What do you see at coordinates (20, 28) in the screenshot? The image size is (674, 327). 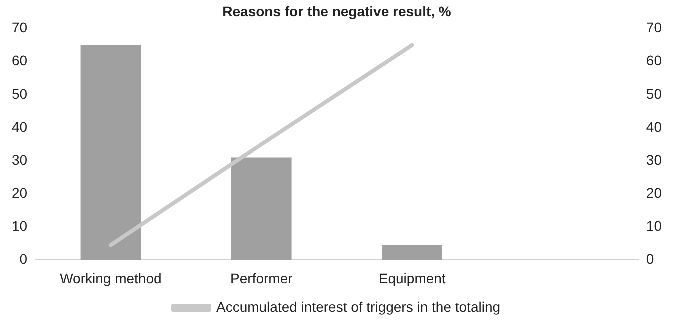 I see `y-tick-label: 70` at bounding box center [20, 28].